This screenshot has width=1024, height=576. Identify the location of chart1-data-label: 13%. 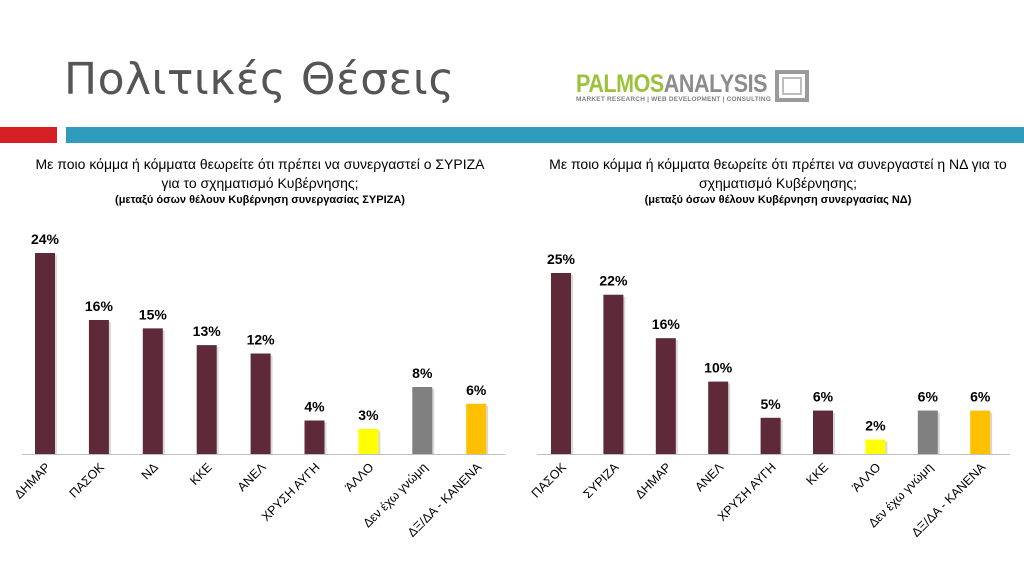
(207, 331).